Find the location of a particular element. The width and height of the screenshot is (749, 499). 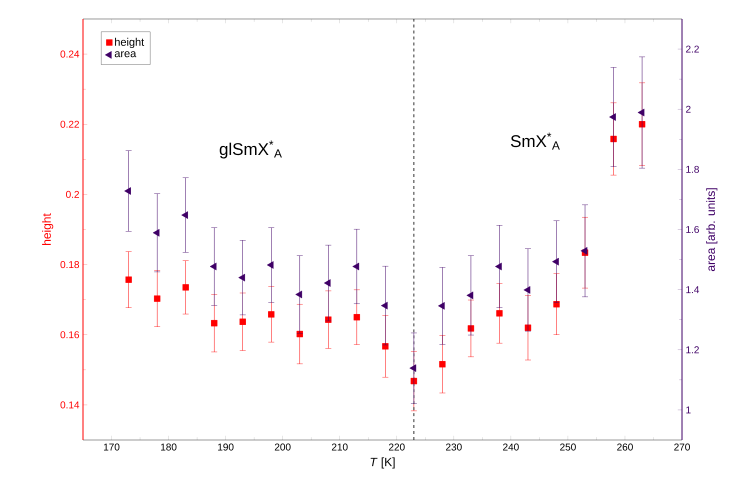

y-tick-label: 0.22 is located at coordinates (69, 124).